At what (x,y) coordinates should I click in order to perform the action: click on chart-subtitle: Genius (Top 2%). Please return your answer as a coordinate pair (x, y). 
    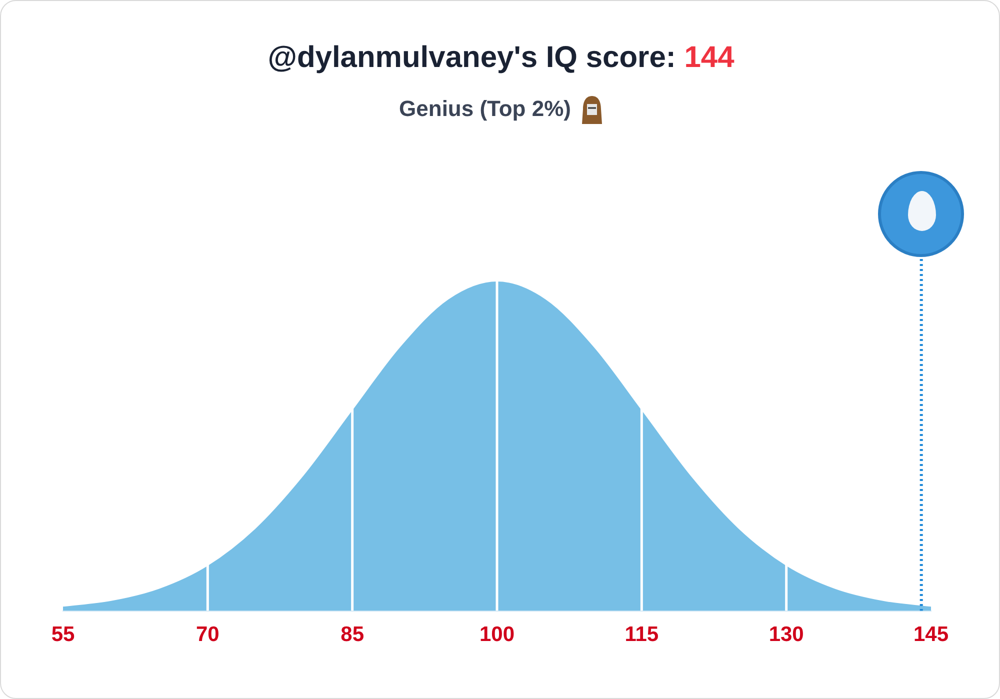
    Looking at the image, I should click on (485, 109).